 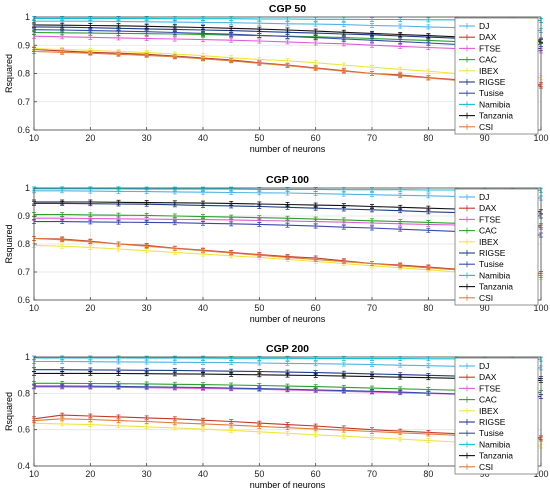 What do you see at coordinates (287, 349) in the screenshot?
I see `chart-title: CGP 200` at bounding box center [287, 349].